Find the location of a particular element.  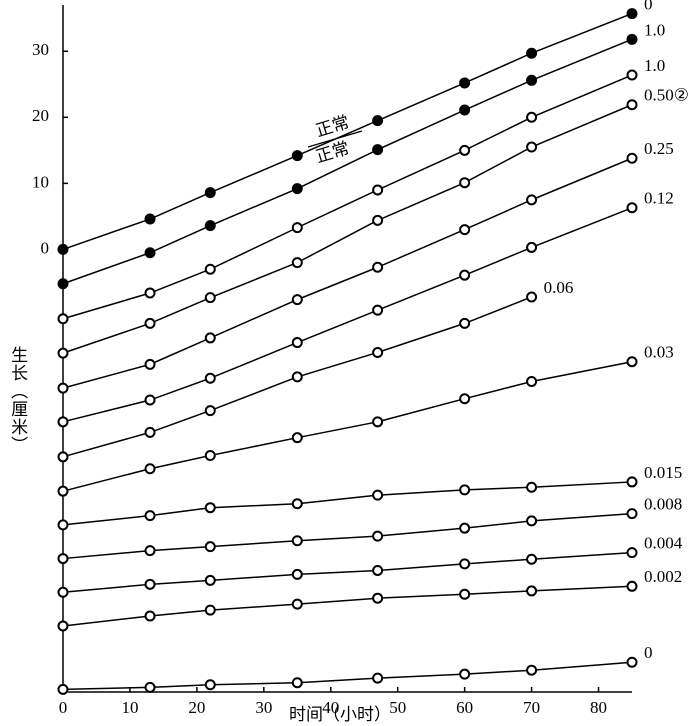

series-label: 0.008 is located at coordinates (663, 504).